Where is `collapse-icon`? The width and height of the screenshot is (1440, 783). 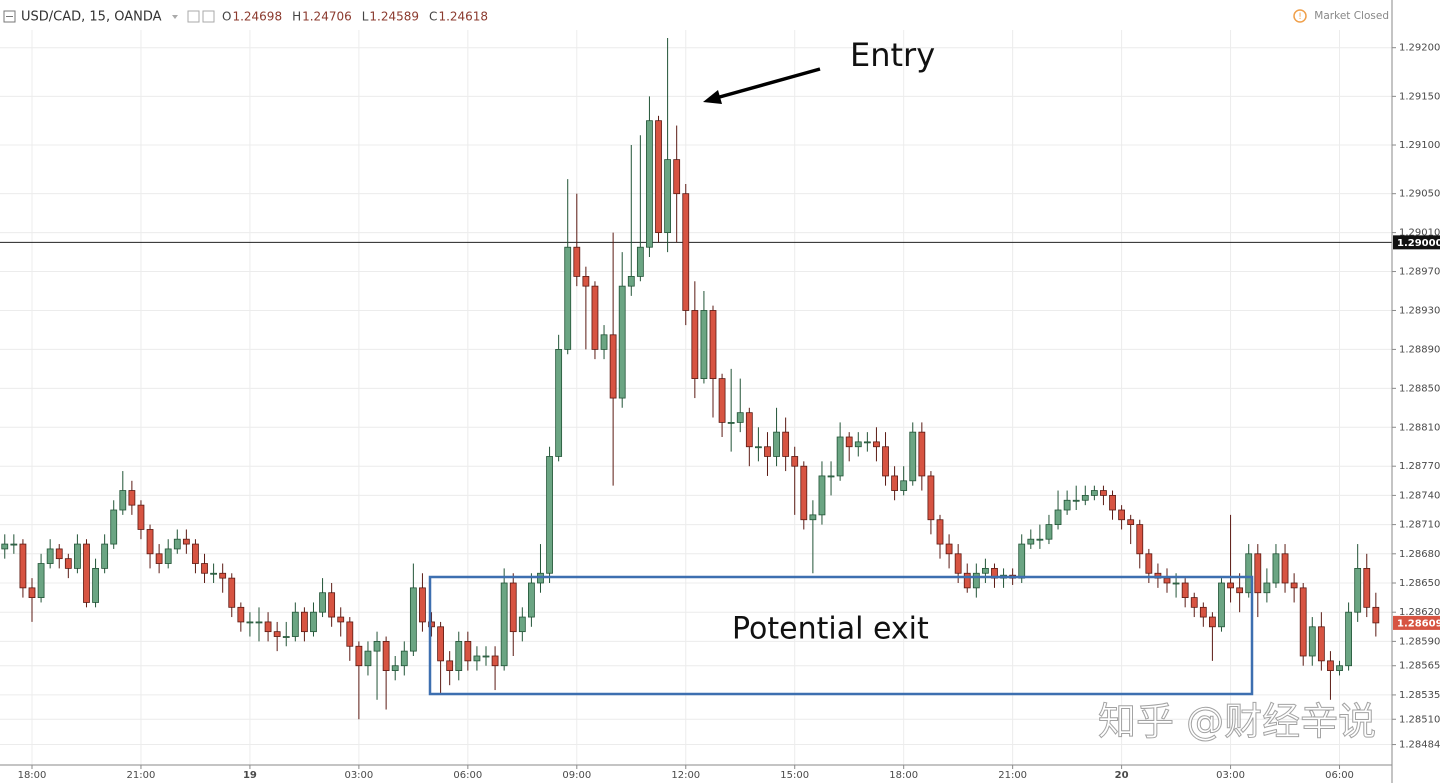 collapse-icon is located at coordinates (9, 16).